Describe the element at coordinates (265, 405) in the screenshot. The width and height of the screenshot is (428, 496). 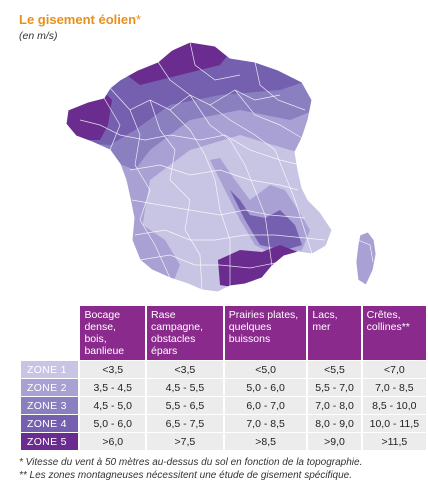
I see `table-cell: 6,0 - 7,0` at that location.